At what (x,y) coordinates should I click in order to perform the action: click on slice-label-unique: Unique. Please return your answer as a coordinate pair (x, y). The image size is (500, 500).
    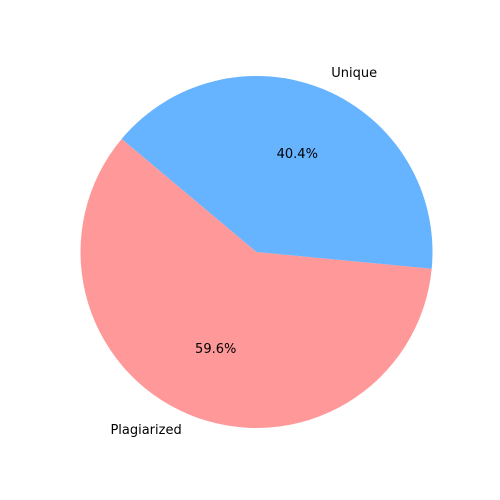
    Looking at the image, I should click on (354, 73).